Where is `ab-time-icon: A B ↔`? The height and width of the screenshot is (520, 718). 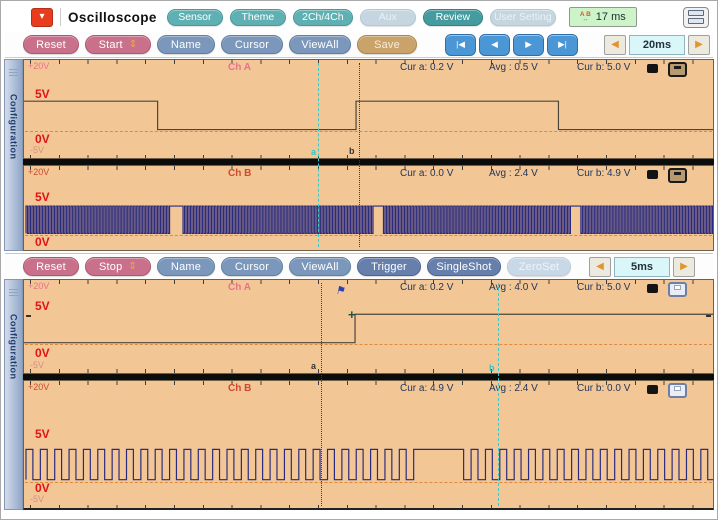
ab-time-icon: A B ↔ is located at coordinates (585, 17).